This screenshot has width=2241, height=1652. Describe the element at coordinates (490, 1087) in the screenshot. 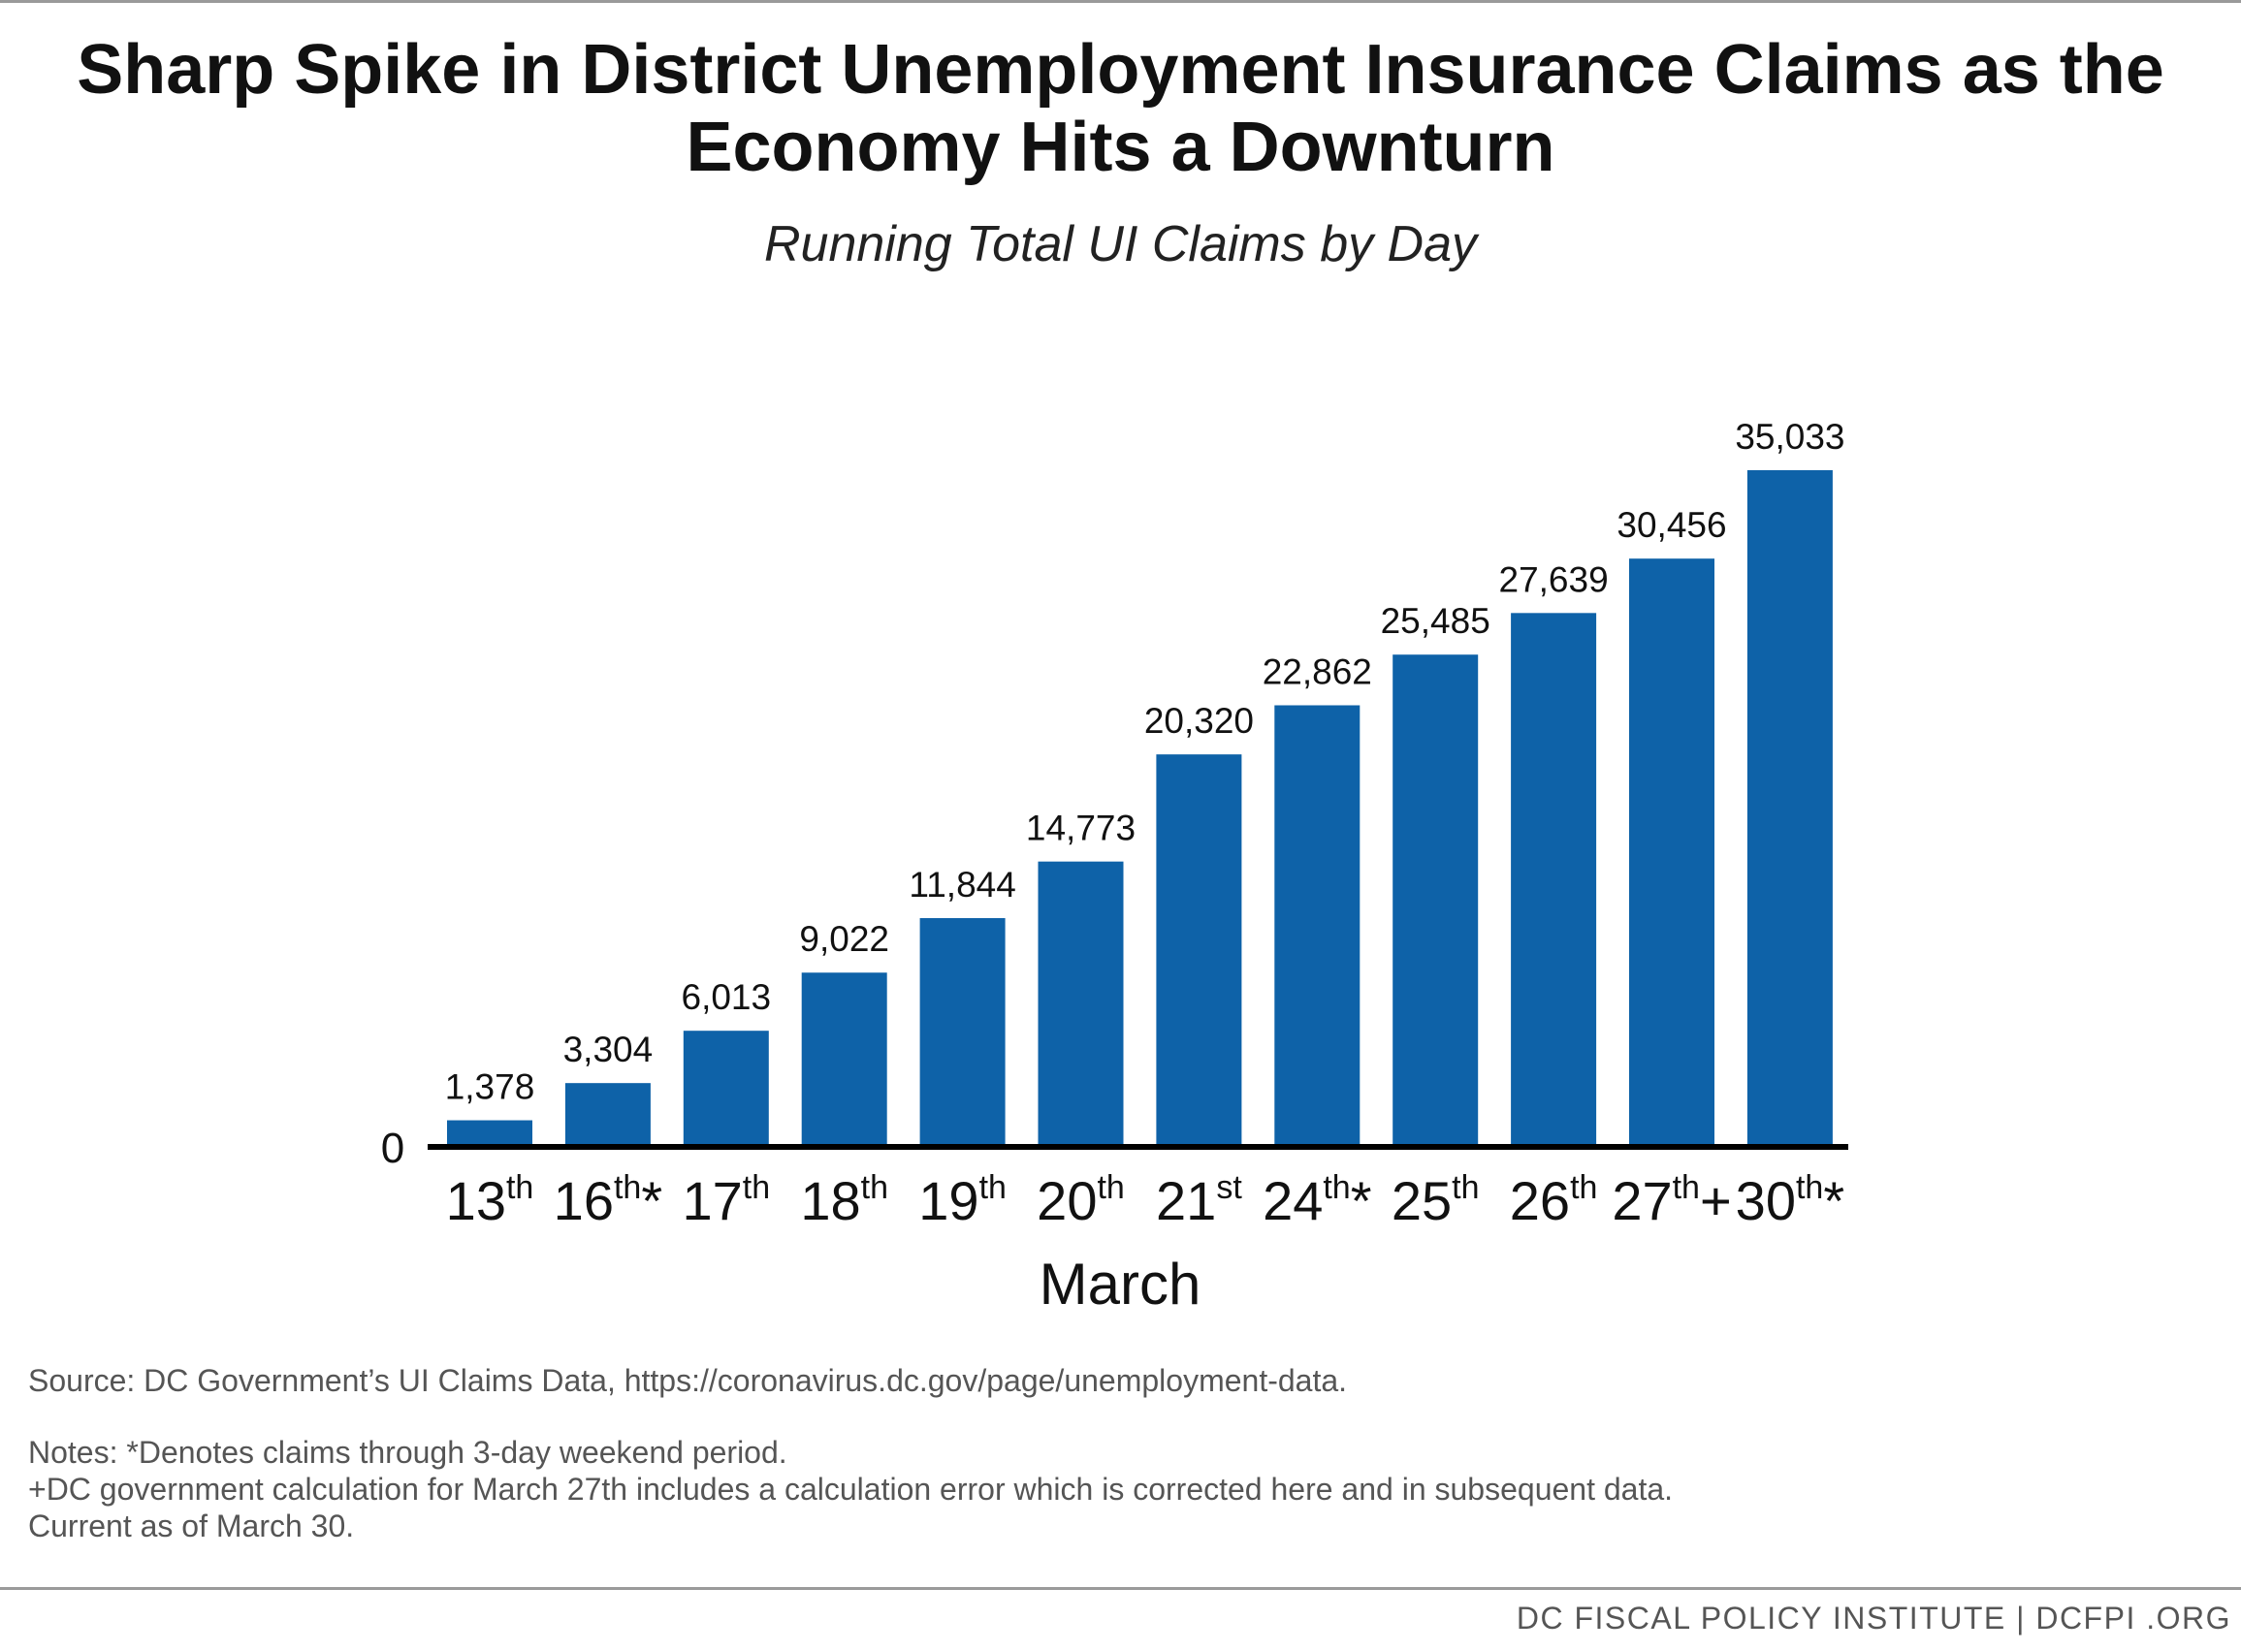

I see `data-label: 1,378` at that location.